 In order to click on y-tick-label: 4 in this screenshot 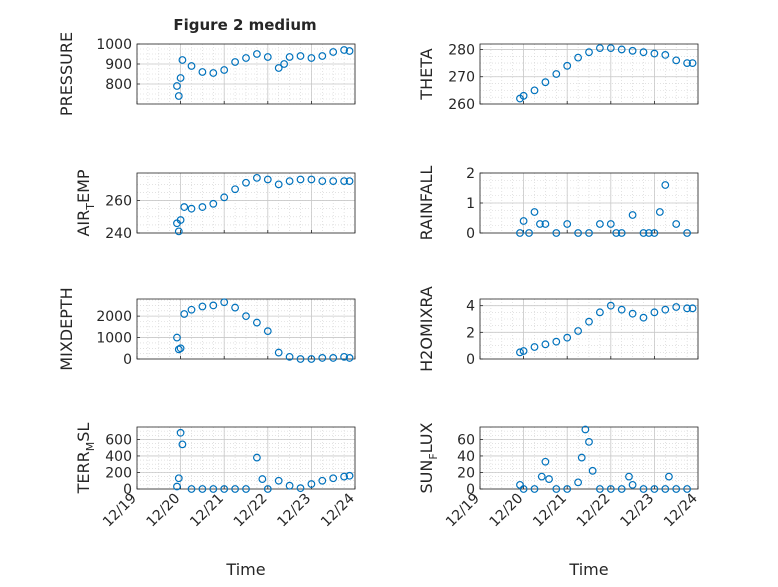, I will do `click(470, 307)`.